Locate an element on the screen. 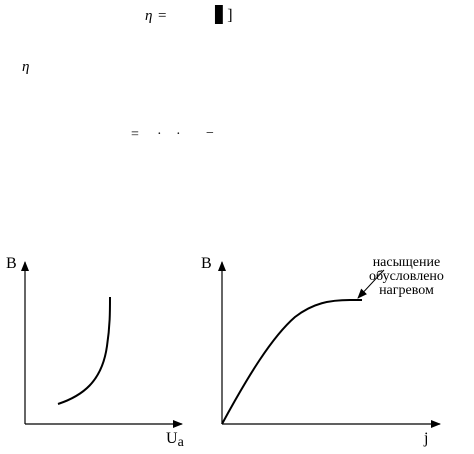  left-graph is located at coordinates (102, 344).